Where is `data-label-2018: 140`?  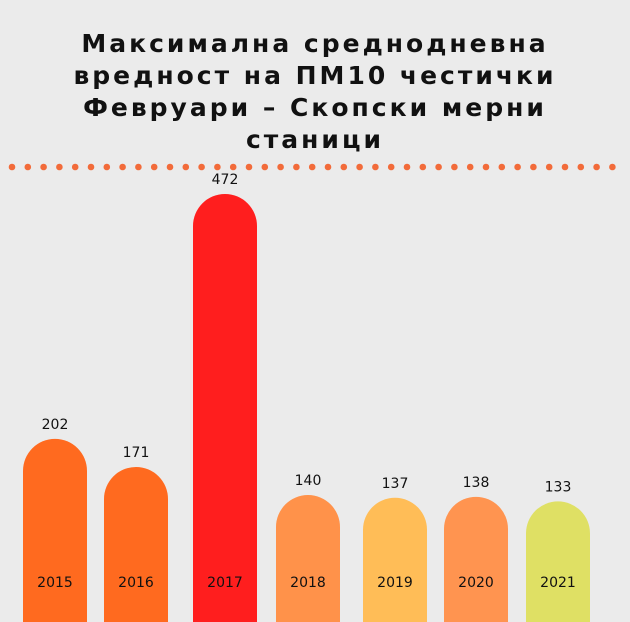
data-label-2018: 140 is located at coordinates (308, 481).